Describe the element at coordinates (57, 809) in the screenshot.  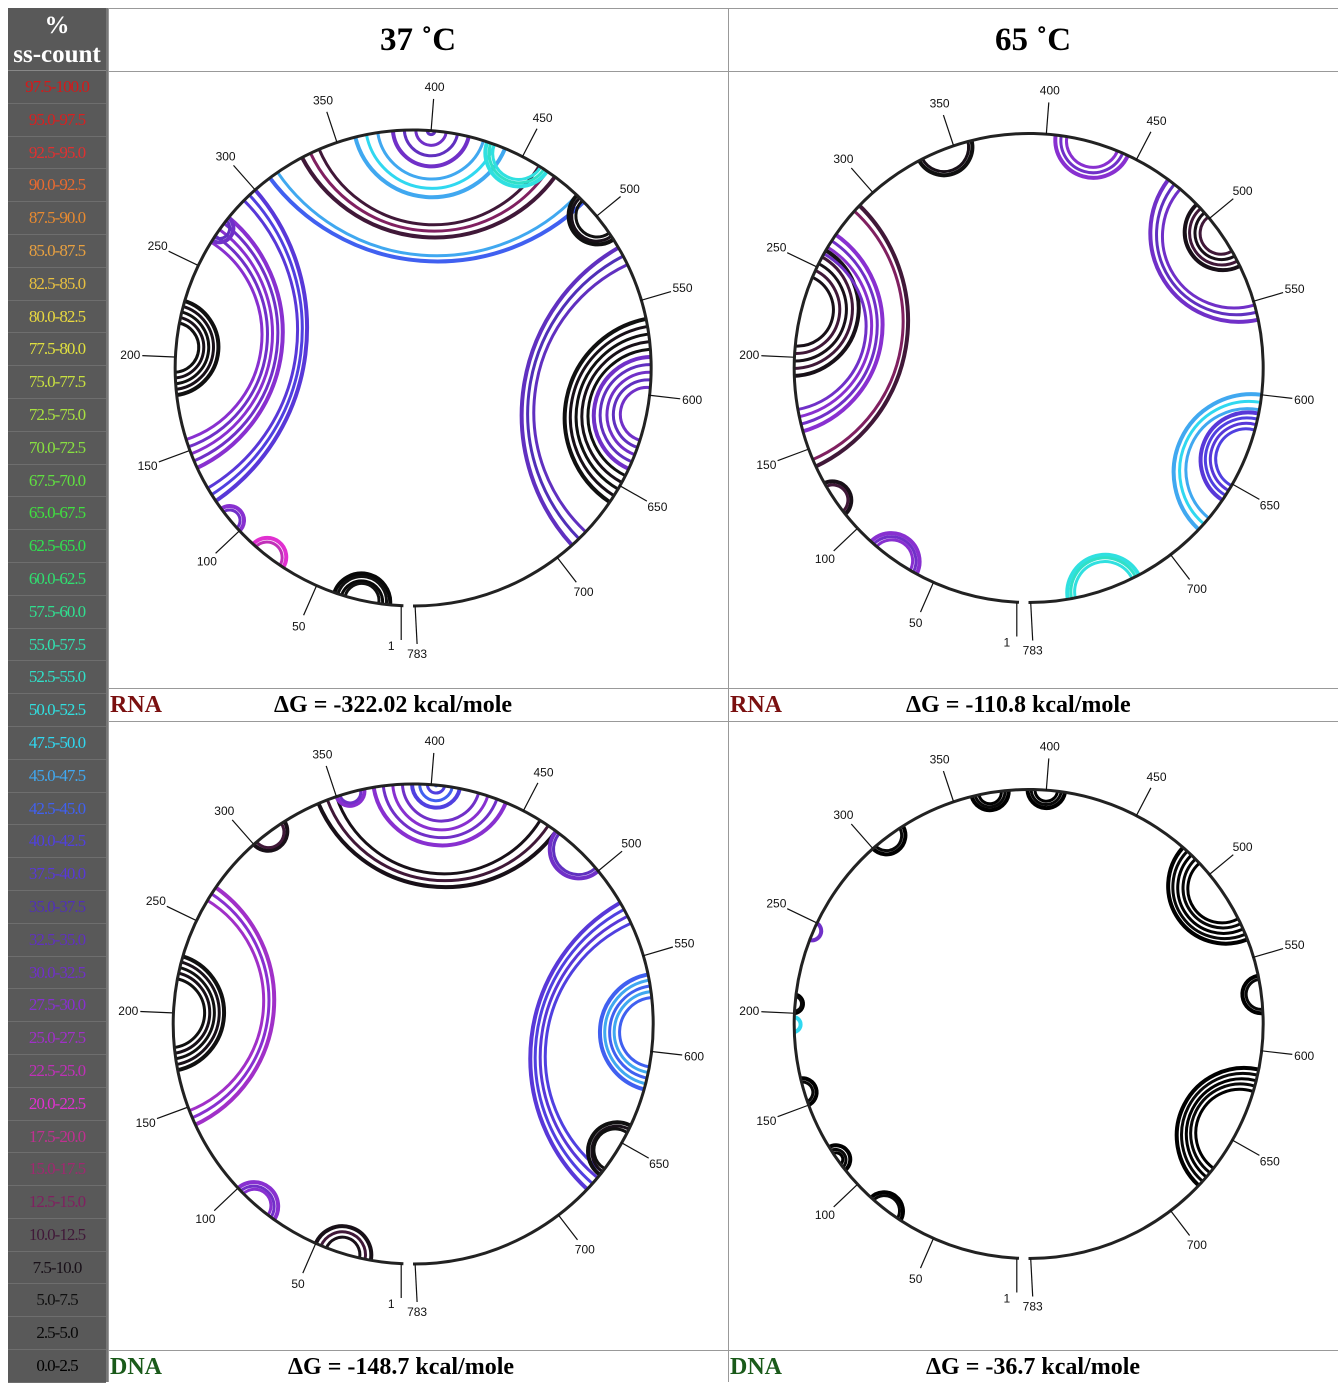
I see `legend-bin: 42.5-45.0` at that location.